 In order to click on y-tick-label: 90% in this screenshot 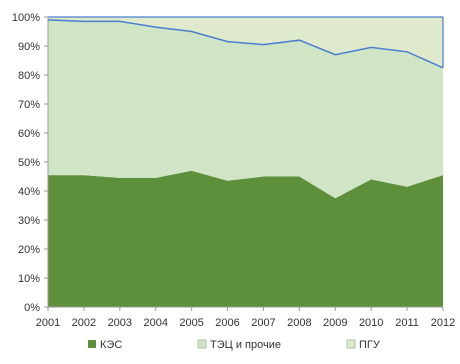, I will do `click(29, 47)`.